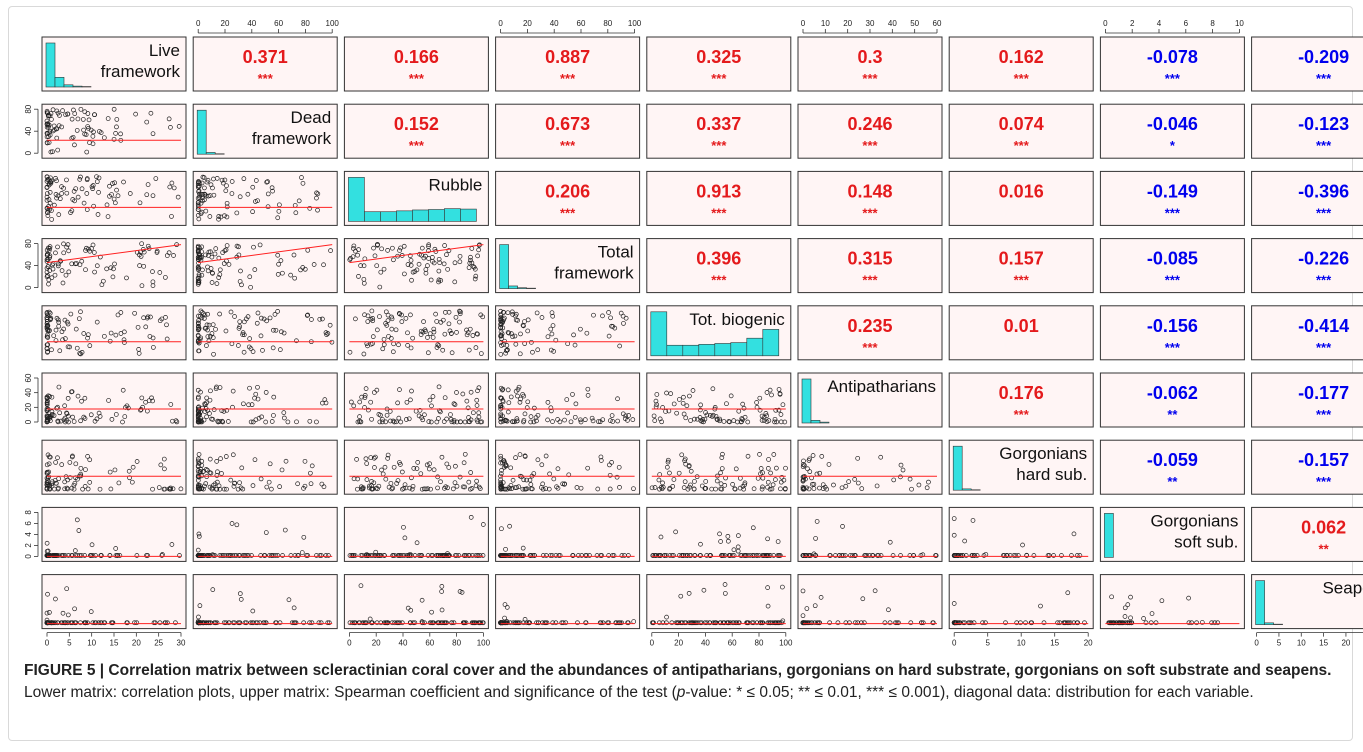 The width and height of the screenshot is (1363, 752). I want to click on correlation-value: 0.371, so click(265, 57).